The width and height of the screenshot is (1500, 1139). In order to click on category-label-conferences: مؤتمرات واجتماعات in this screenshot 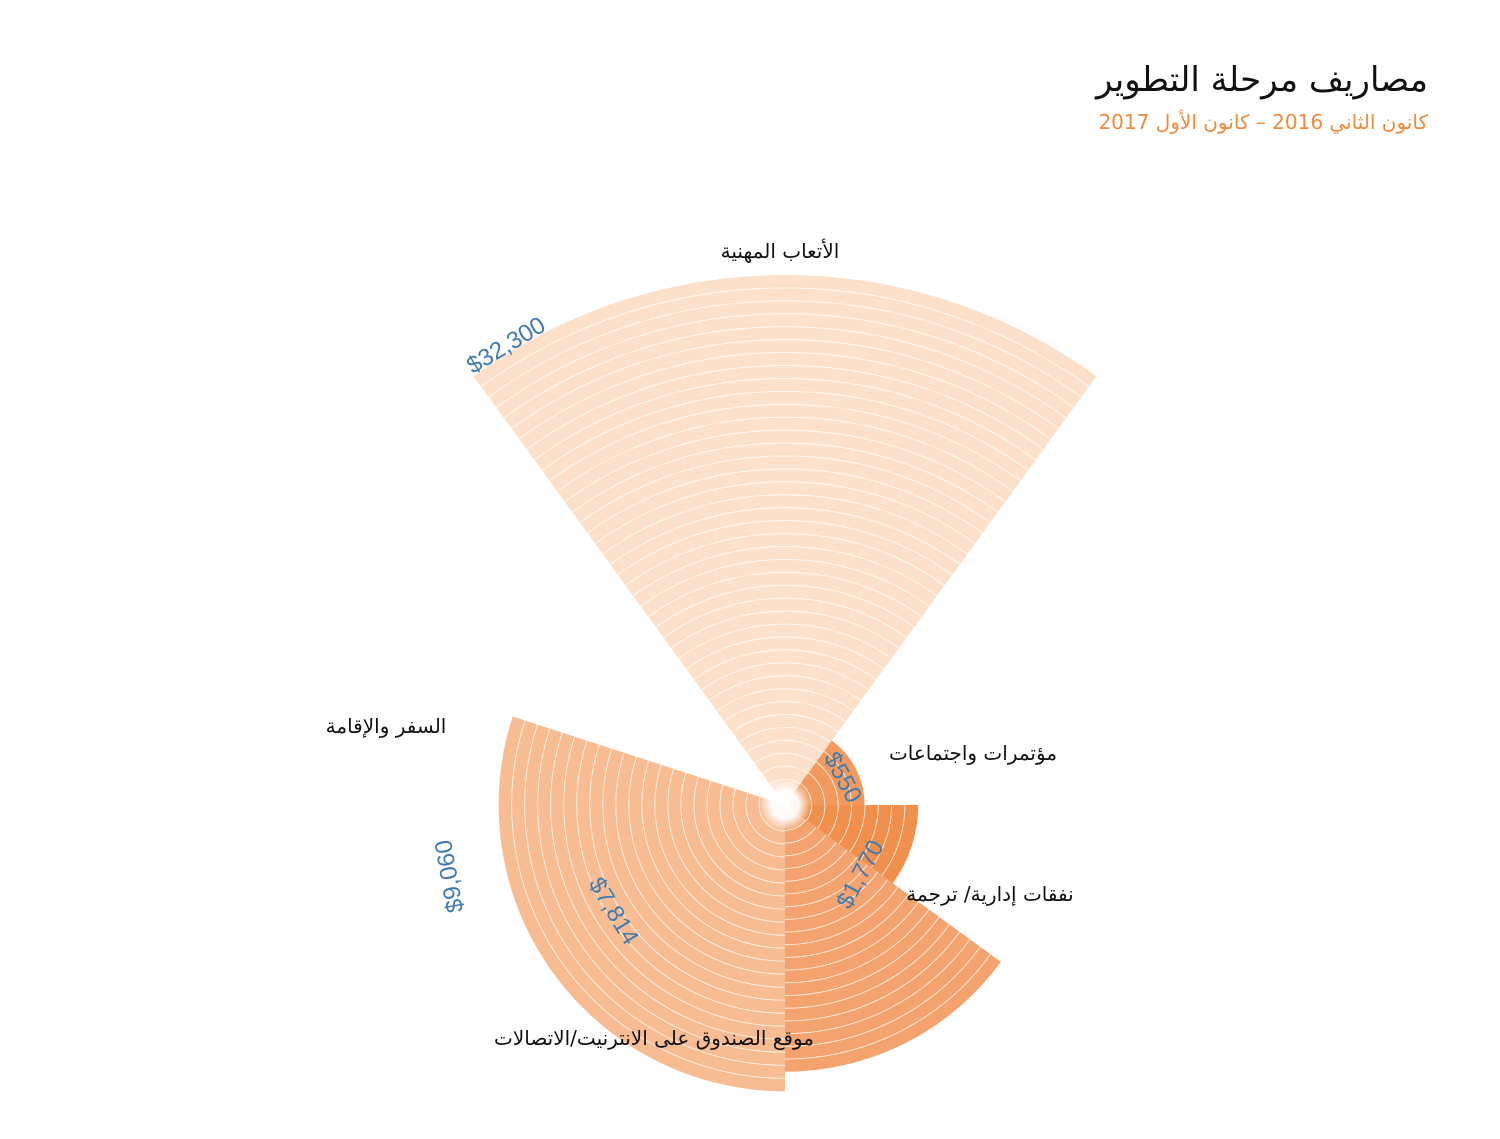, I will do `click(973, 753)`.